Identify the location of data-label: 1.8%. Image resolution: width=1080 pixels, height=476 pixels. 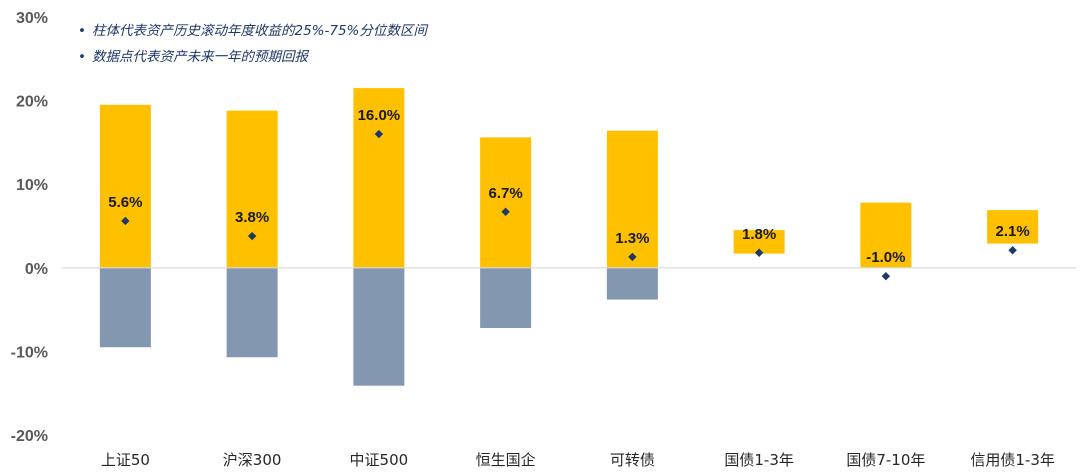
(759, 234).